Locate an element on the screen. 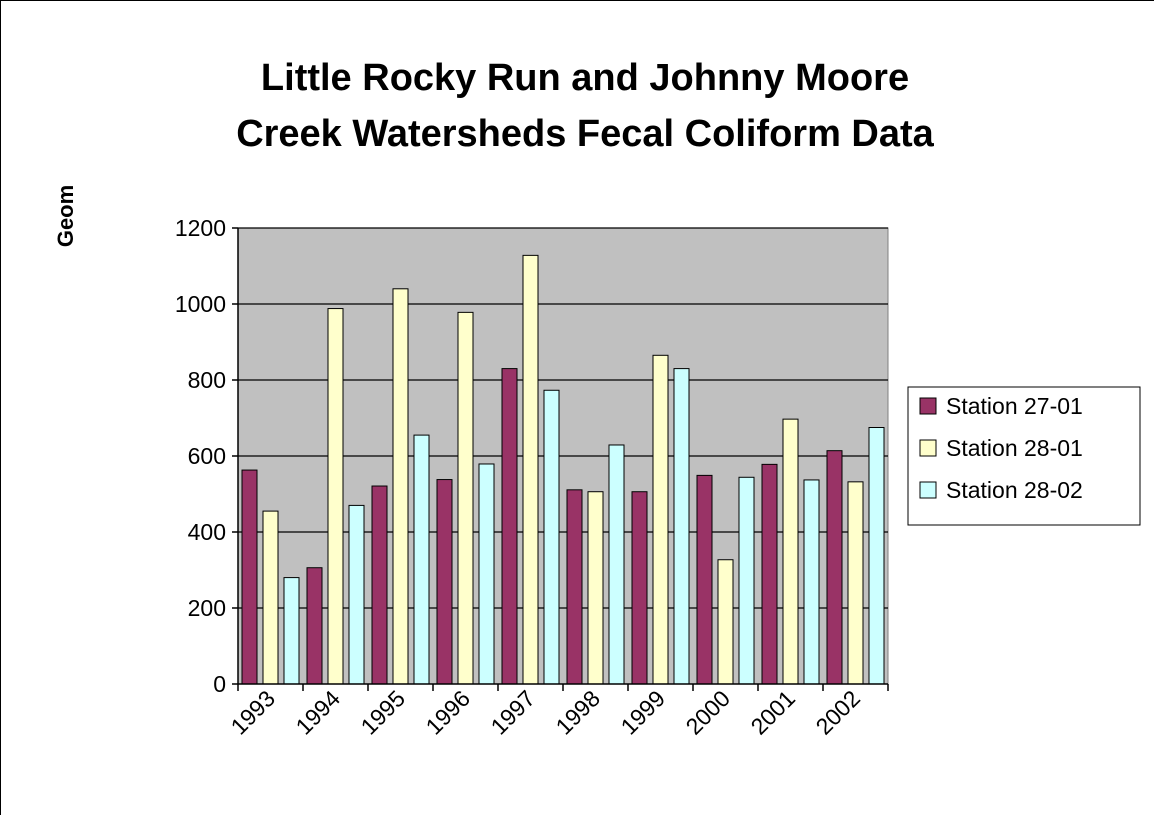 The image size is (1154, 815). x-tick-label: 2000 is located at coordinates (707, 712).